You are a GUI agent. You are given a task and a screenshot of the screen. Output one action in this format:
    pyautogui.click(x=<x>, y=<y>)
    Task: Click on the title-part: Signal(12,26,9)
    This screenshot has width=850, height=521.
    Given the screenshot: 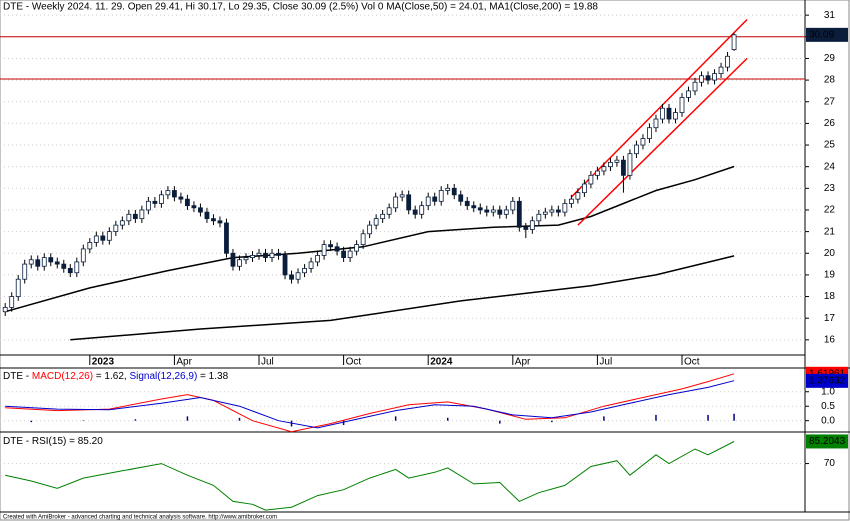 What is the action you would take?
    pyautogui.click(x=163, y=376)
    